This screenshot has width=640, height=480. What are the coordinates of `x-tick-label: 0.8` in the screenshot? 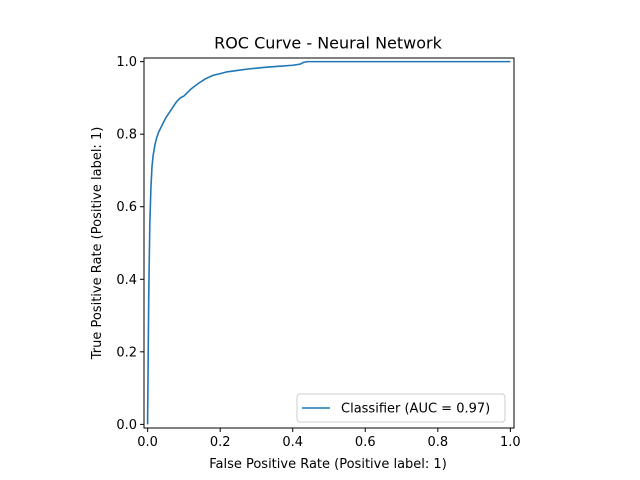 It's located at (437, 442).